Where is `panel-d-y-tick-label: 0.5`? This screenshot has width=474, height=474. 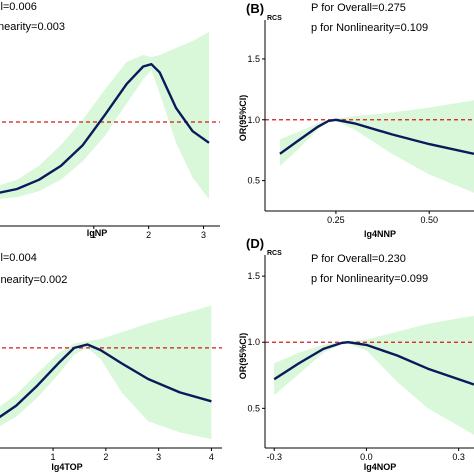
panel-d-y-tick-label: 0.5 is located at coordinates (253, 408).